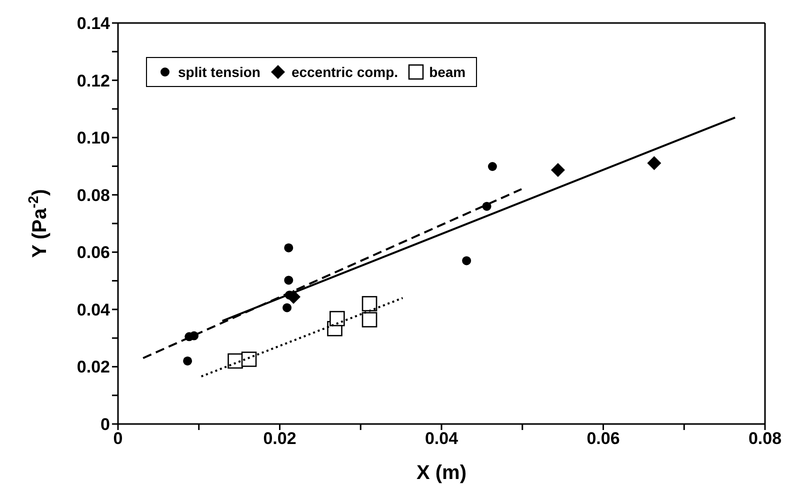 This screenshot has height=500, width=794. What do you see at coordinates (93, 138) in the screenshot?
I see `y-tick-label: 0.10` at bounding box center [93, 138].